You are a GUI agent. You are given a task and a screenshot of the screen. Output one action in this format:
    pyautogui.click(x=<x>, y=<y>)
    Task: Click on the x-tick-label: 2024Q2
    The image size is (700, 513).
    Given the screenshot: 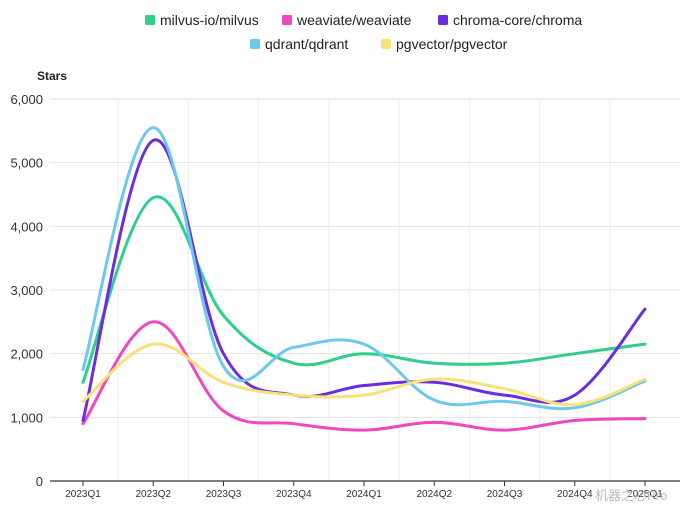 What is the action you would take?
    pyautogui.click(x=434, y=494)
    